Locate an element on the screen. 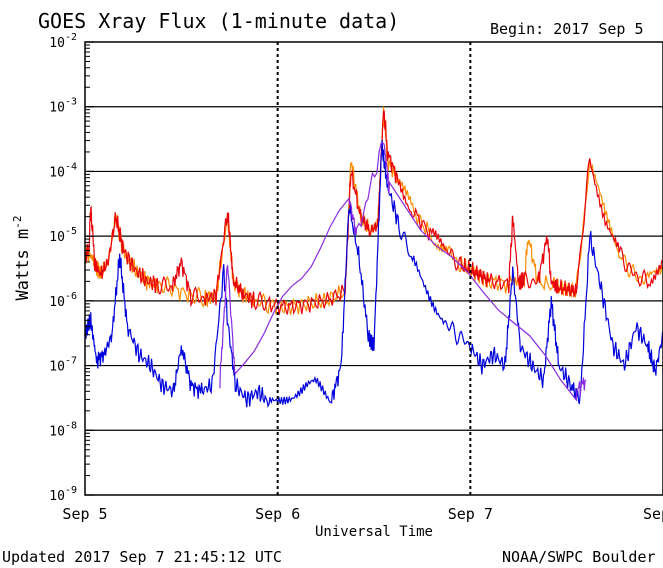 This screenshot has width=663, height=568. y-tick-label: 10⁻⁹ is located at coordinates (63, 494).